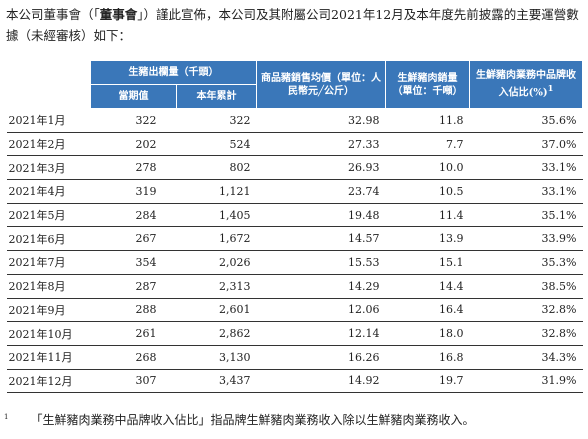 This screenshot has height=439, width=588. Describe the element at coordinates (235, 262) in the screenshot. I see `value-cell: 2,026` at that location.